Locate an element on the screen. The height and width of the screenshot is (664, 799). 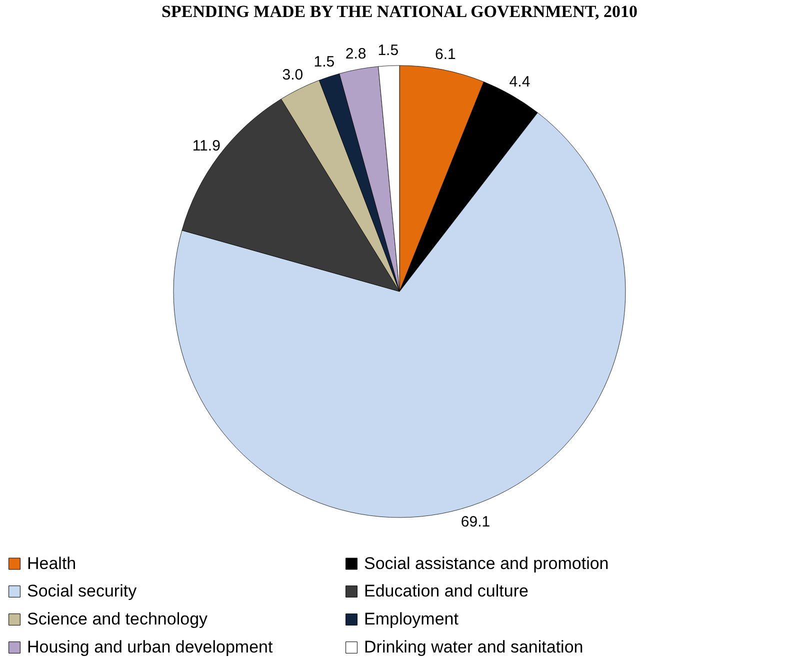
legend-label: Education and culture is located at coordinates (446, 591).